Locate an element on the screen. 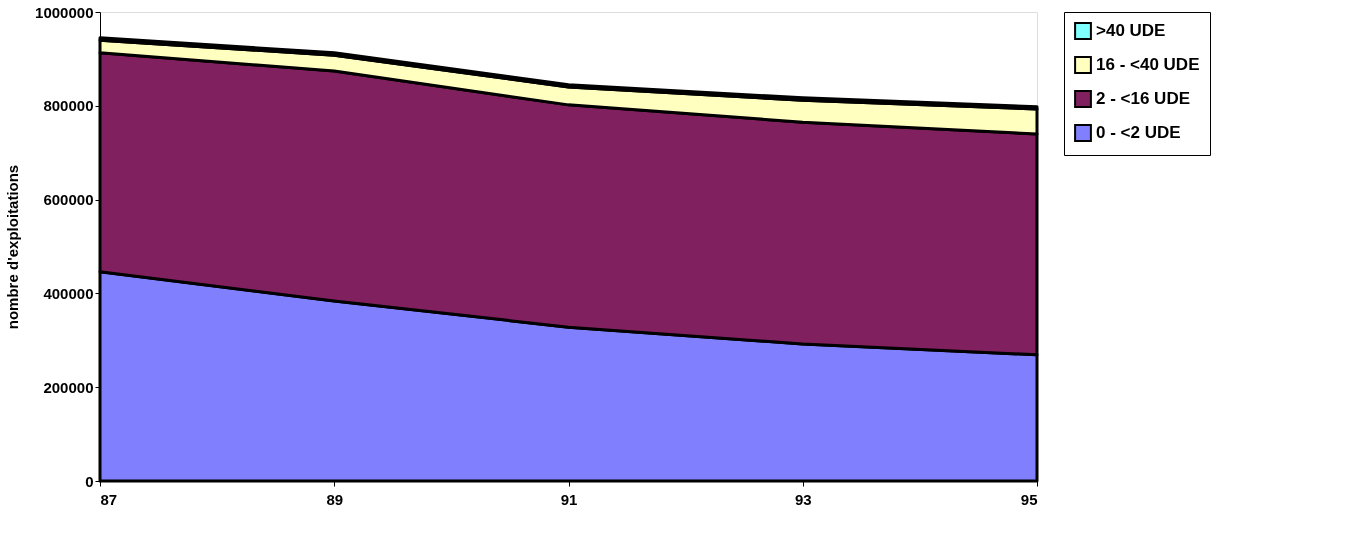  x-tick-label: 93 is located at coordinates (803, 499).